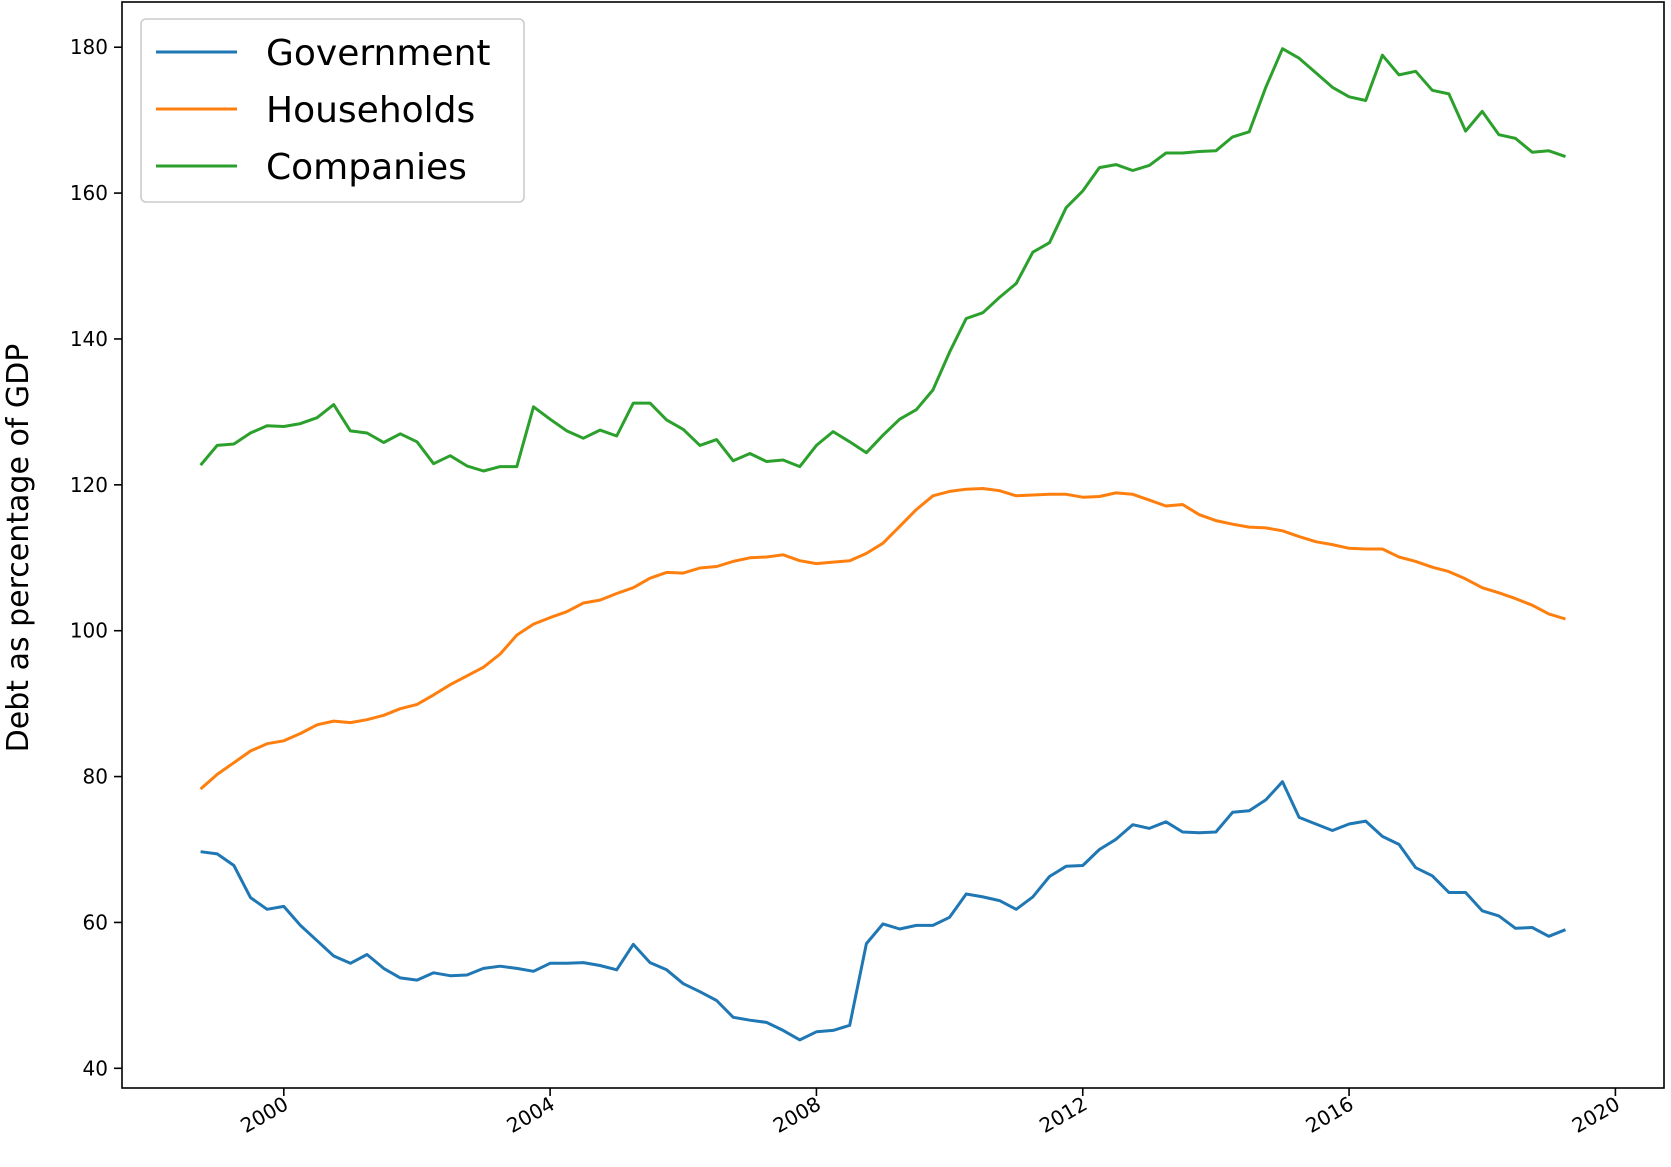  I want to click on y-tick-label: 140, so click(89, 339).